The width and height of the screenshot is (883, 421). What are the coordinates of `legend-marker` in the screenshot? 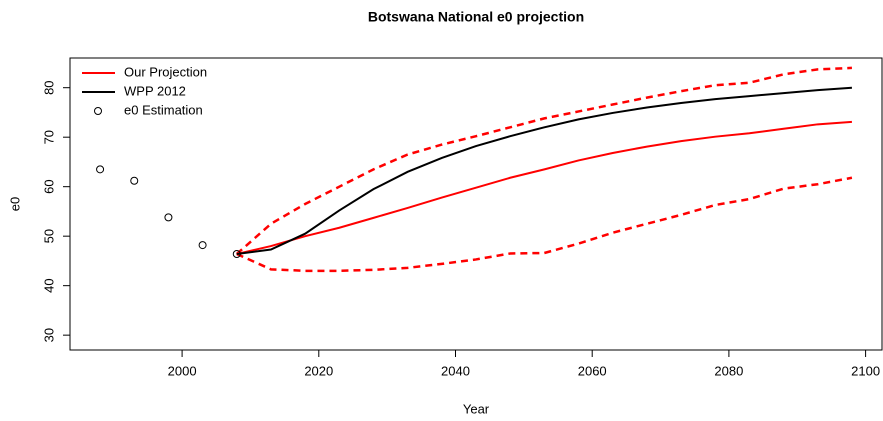 It's located at (98, 111).